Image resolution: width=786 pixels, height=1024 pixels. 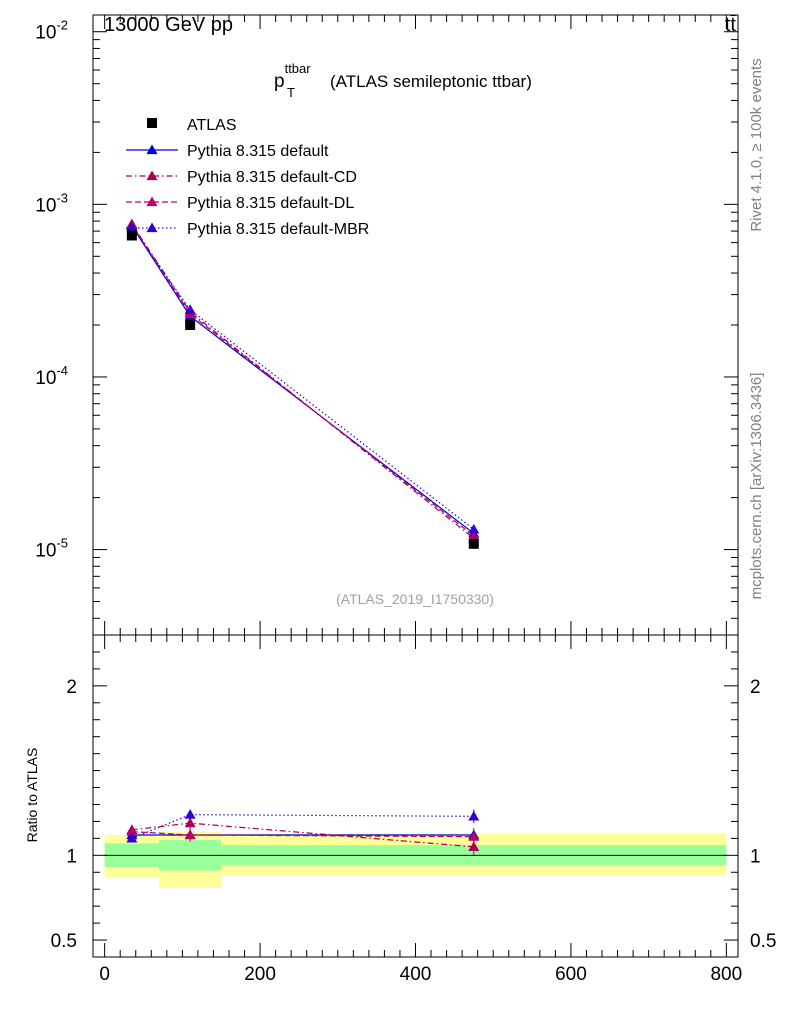 What do you see at coordinates (755, 856) in the screenshot?
I see `ratio-ytick-label-right: 1` at bounding box center [755, 856].